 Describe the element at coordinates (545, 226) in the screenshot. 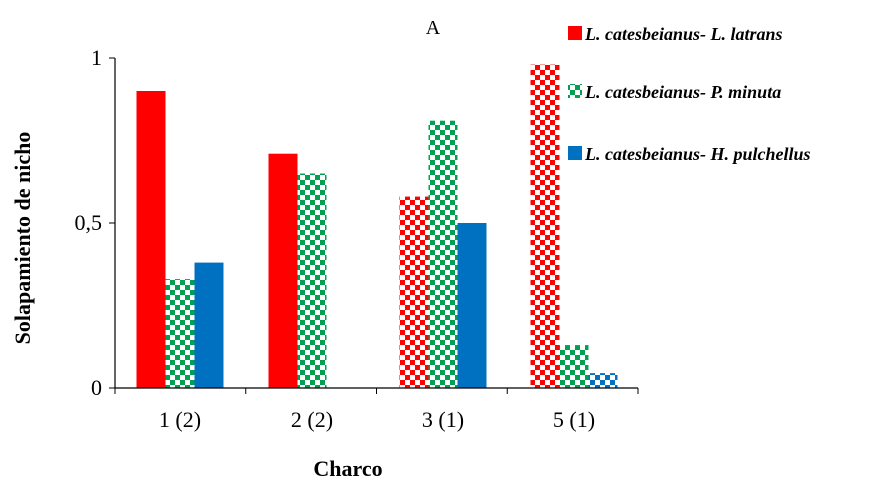

I see `bar-series-1-5 (1)` at that location.